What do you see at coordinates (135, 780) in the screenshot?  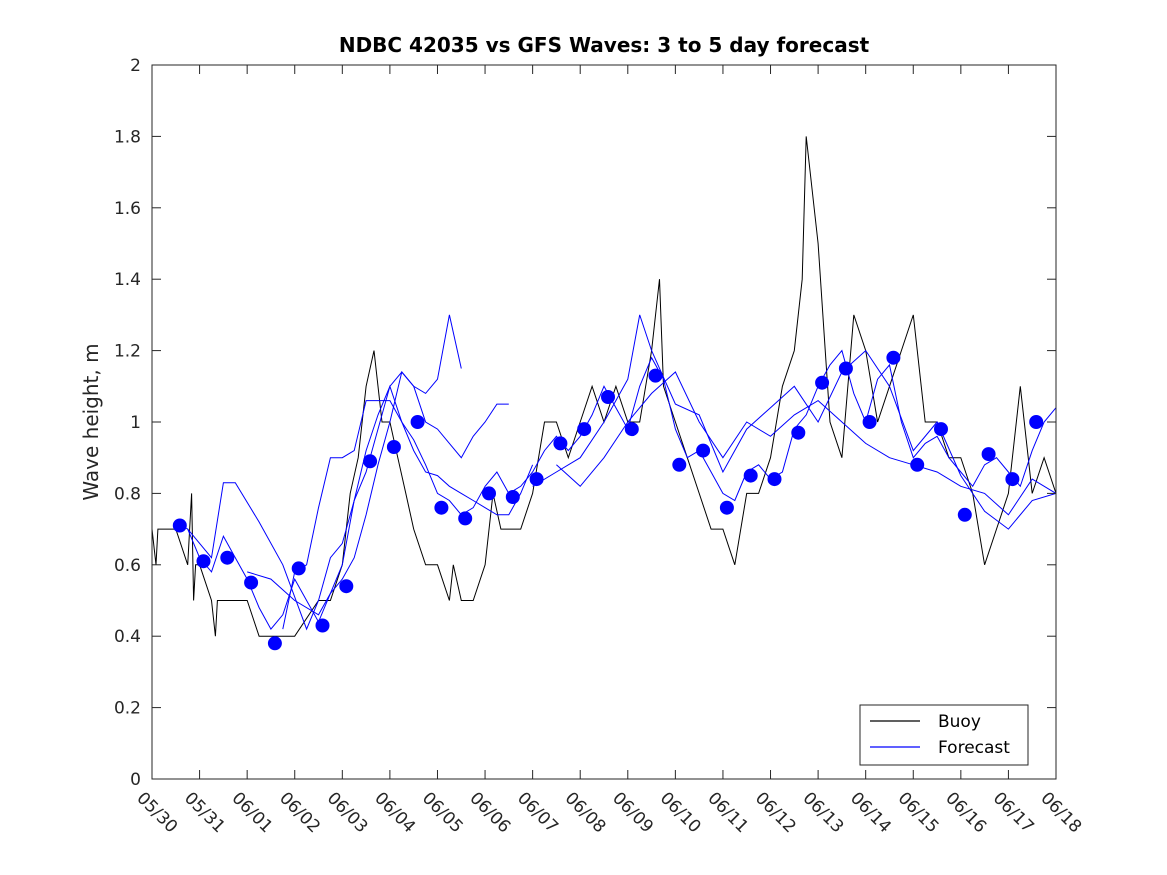 I see `y-tick-label: 0` at bounding box center [135, 780].